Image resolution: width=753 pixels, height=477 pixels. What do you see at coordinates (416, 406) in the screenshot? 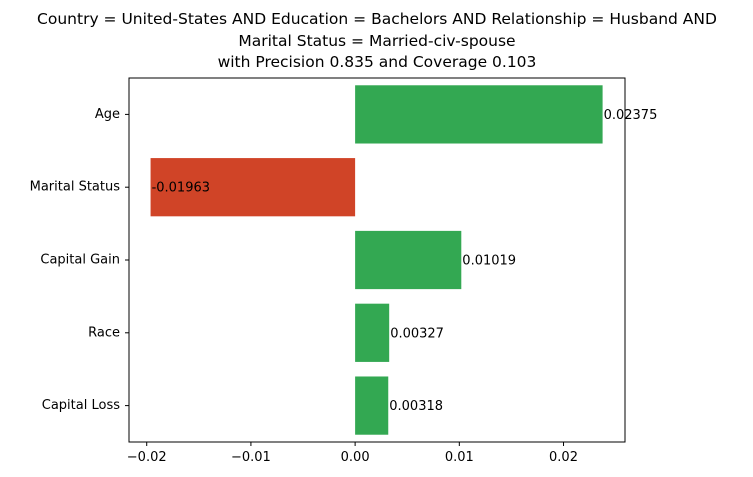
I see `data-label: 0.00318` at bounding box center [416, 406].